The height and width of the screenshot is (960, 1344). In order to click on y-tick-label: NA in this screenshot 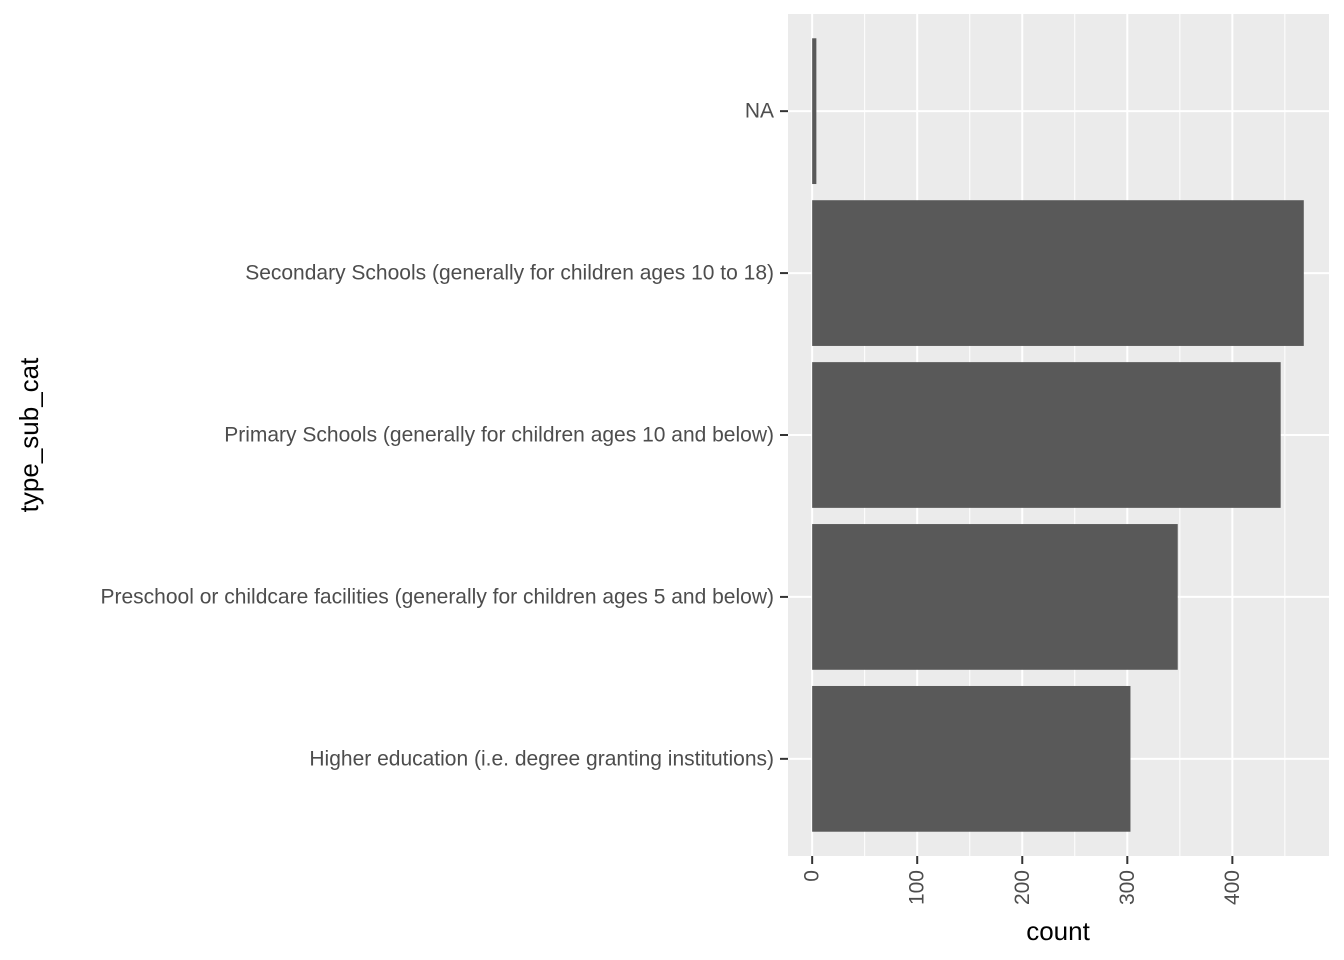, I will do `click(759, 111)`.